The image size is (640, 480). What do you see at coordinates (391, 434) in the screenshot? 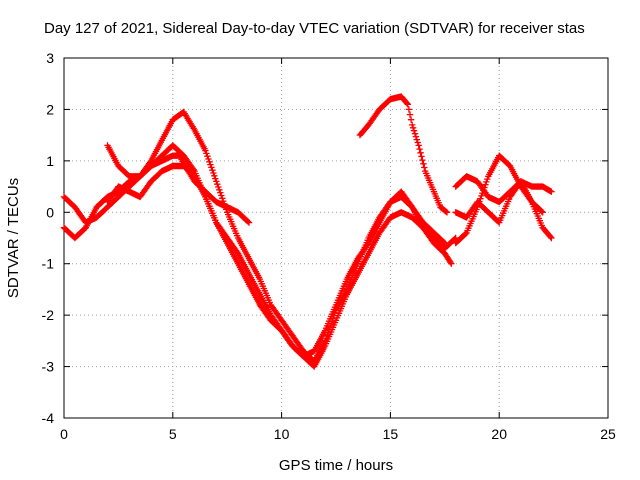
I see `x-tick-label: 15` at bounding box center [391, 434].